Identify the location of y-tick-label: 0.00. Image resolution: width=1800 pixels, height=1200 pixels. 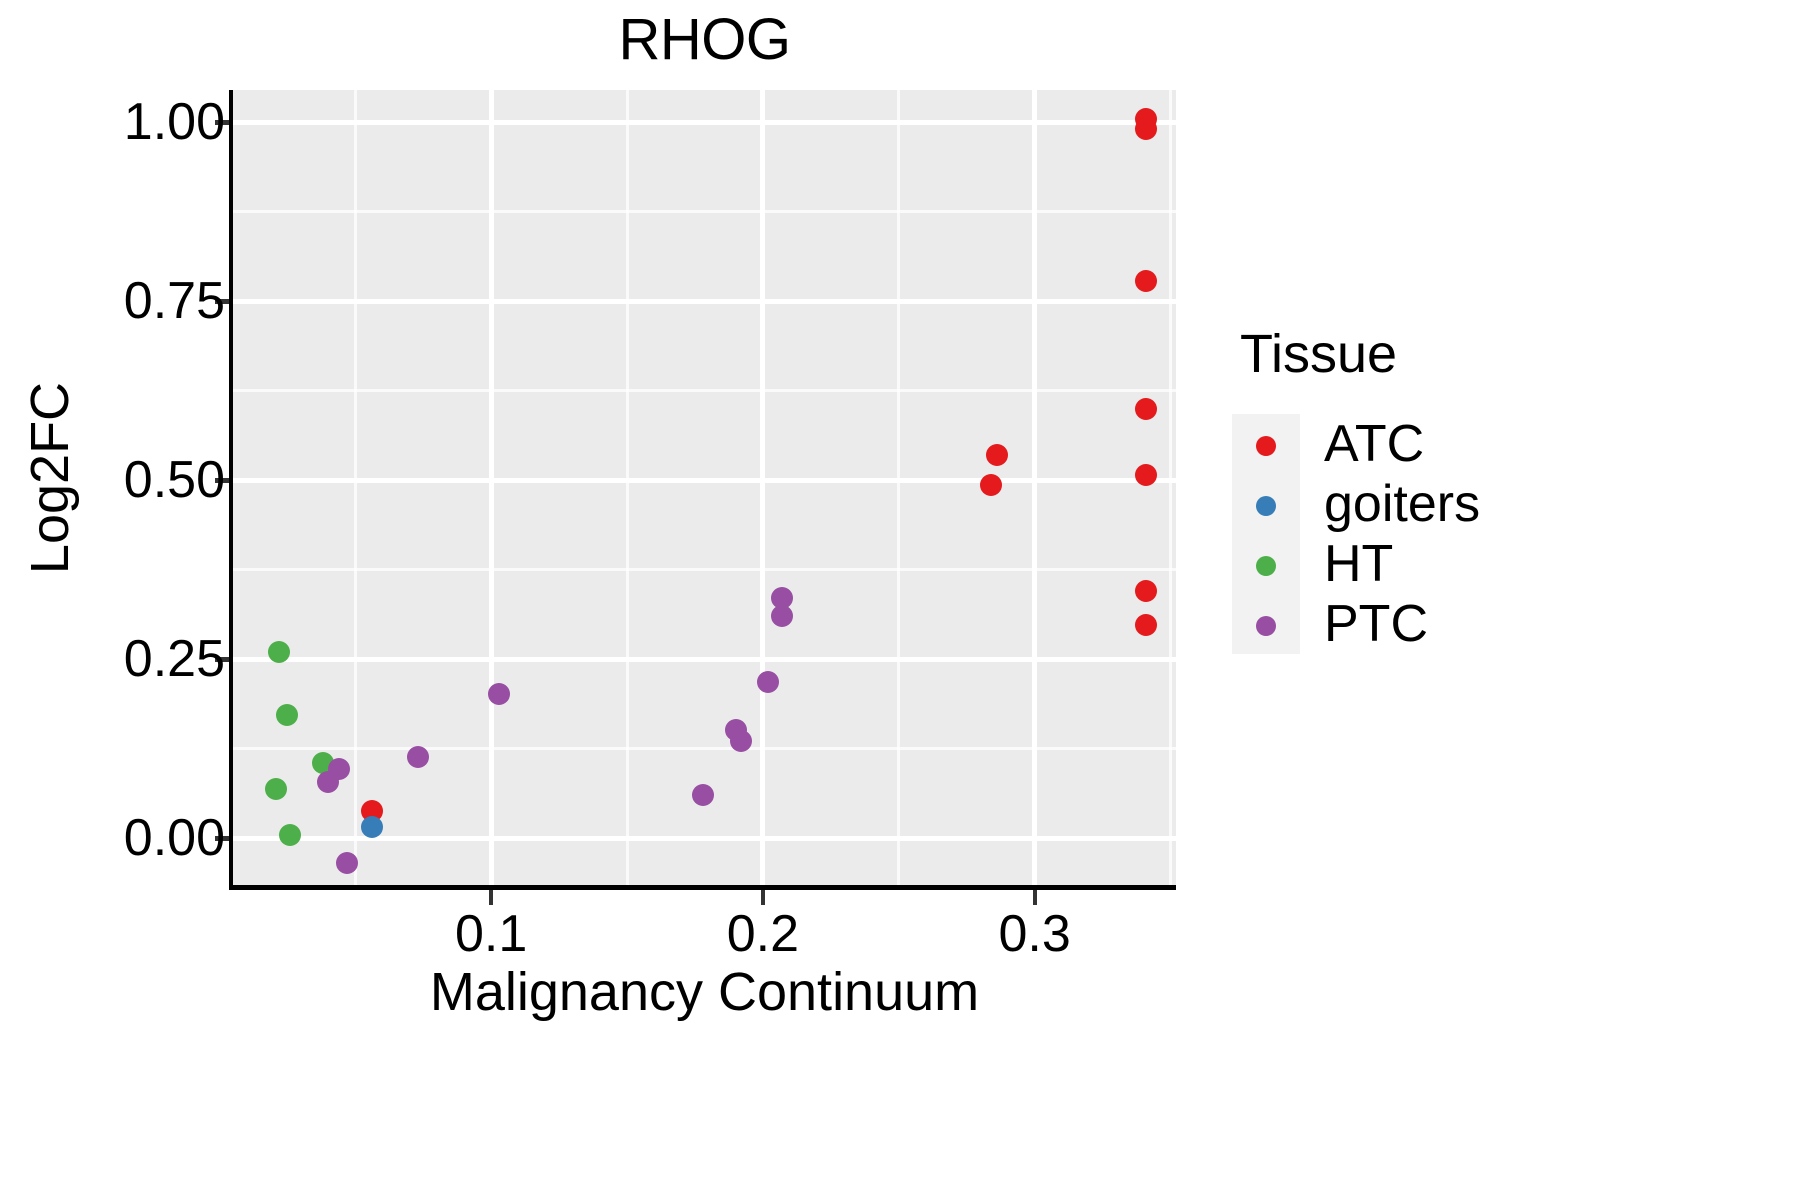
(174, 838).